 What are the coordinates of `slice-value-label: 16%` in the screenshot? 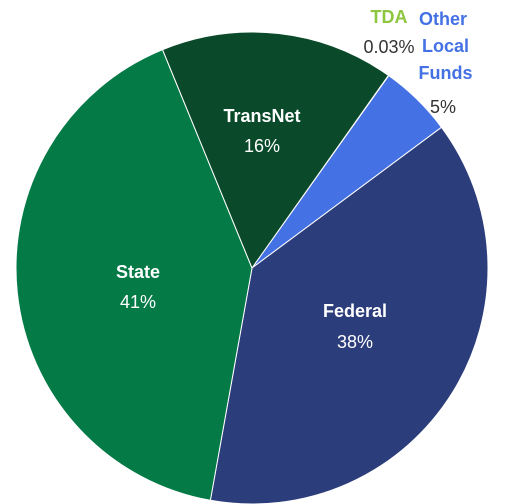 It's located at (262, 146).